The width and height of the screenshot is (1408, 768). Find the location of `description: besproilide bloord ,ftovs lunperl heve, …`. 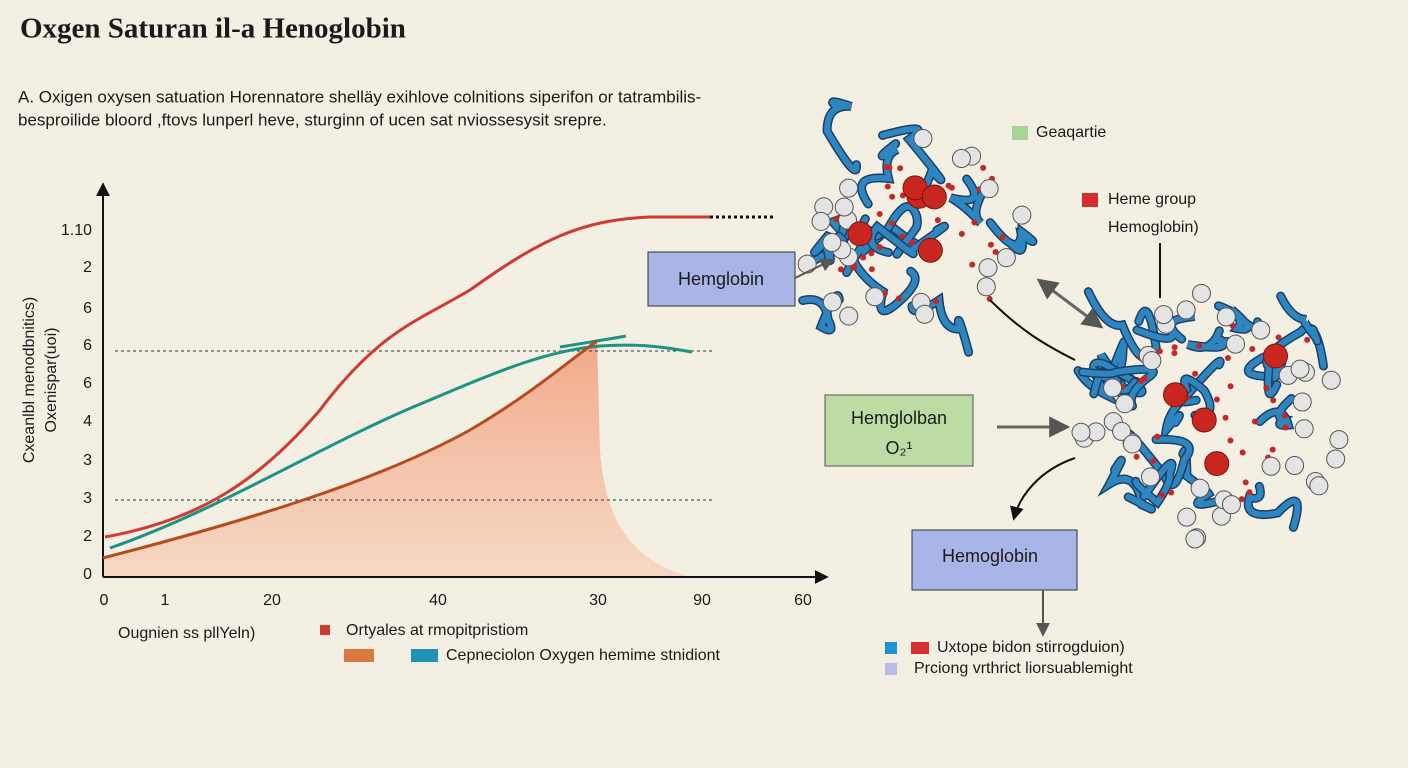

description: besproilide bloord ,ftovs lunperl heve, … is located at coordinates (312, 119).